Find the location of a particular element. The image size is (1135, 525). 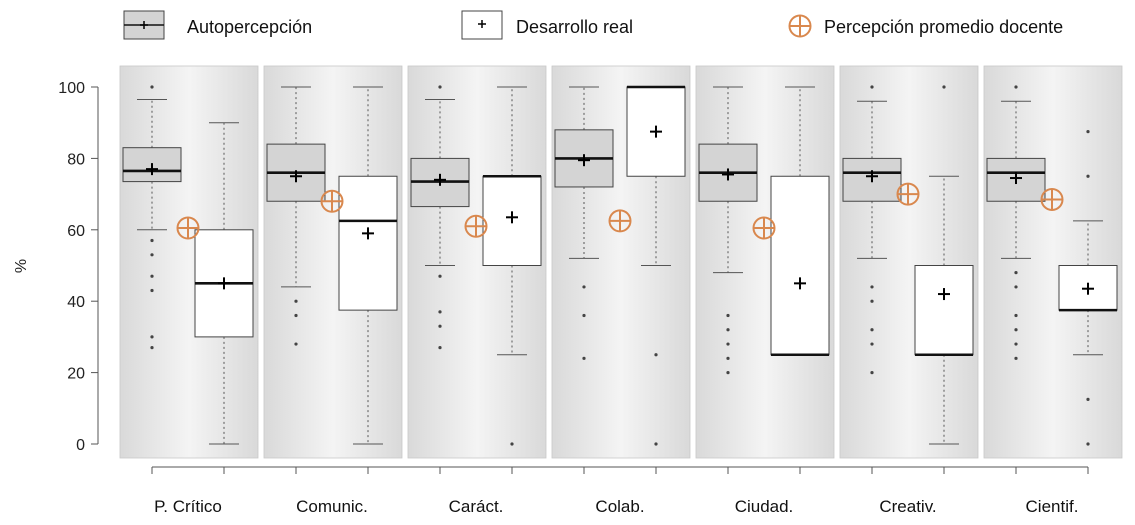

legend-label-docente: Percepción promedio docente is located at coordinates (943, 27).